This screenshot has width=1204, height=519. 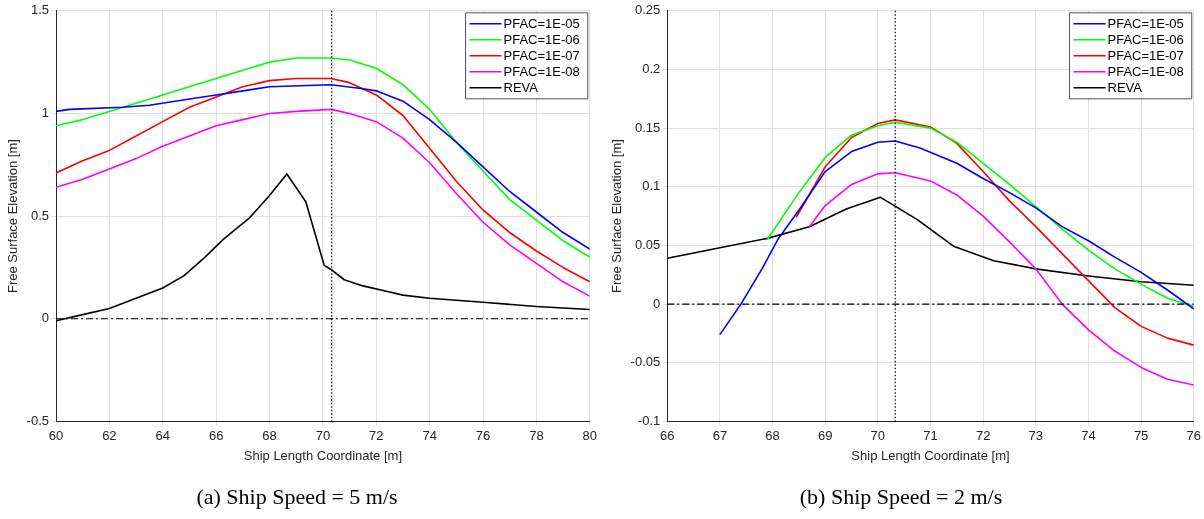 What do you see at coordinates (37, 420) in the screenshot?
I see `y-tick-label: -0.5` at bounding box center [37, 420].